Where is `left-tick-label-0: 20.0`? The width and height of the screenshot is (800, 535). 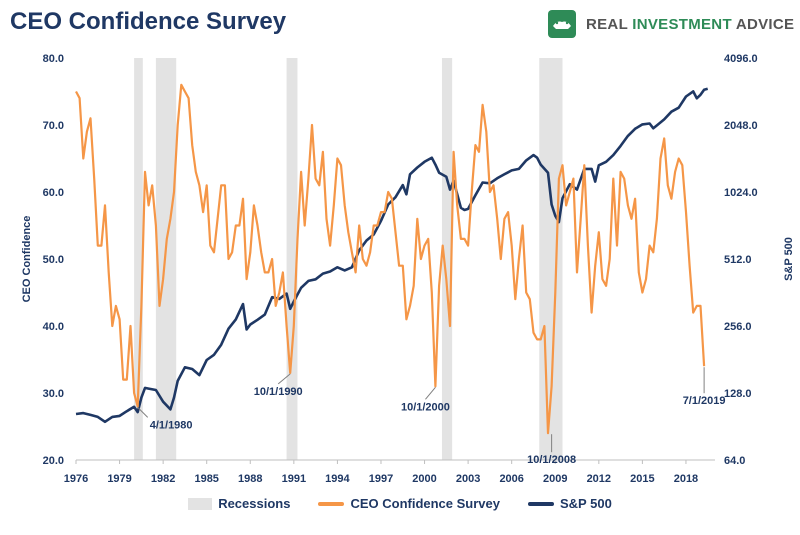
left-tick-label-0: 20.0 is located at coordinates (53, 461).